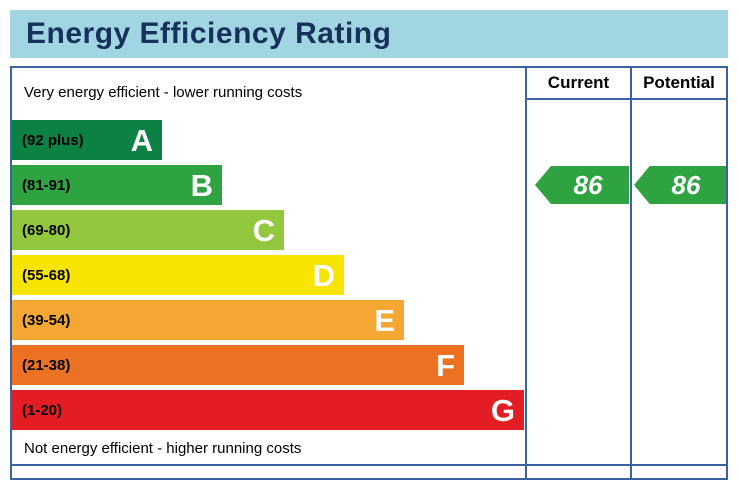 Image resolution: width=738 pixels, height=483 pixels. What do you see at coordinates (148, 230) in the screenshot?
I see `band-bar-c: (69-80) C` at bounding box center [148, 230].